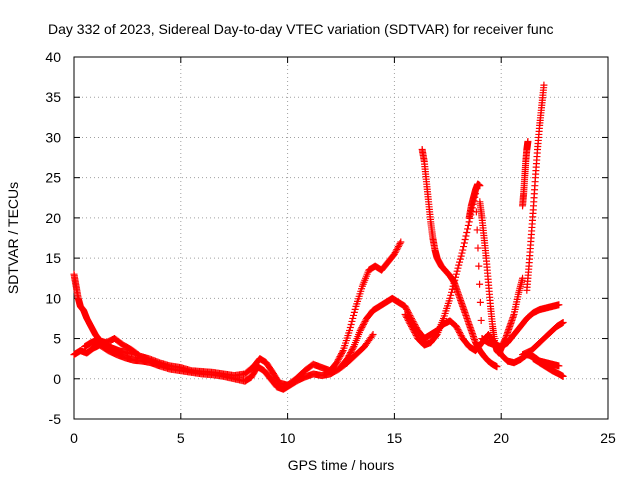 This screenshot has height=480, width=640. I want to click on y-tick-label: 20, so click(53, 218).